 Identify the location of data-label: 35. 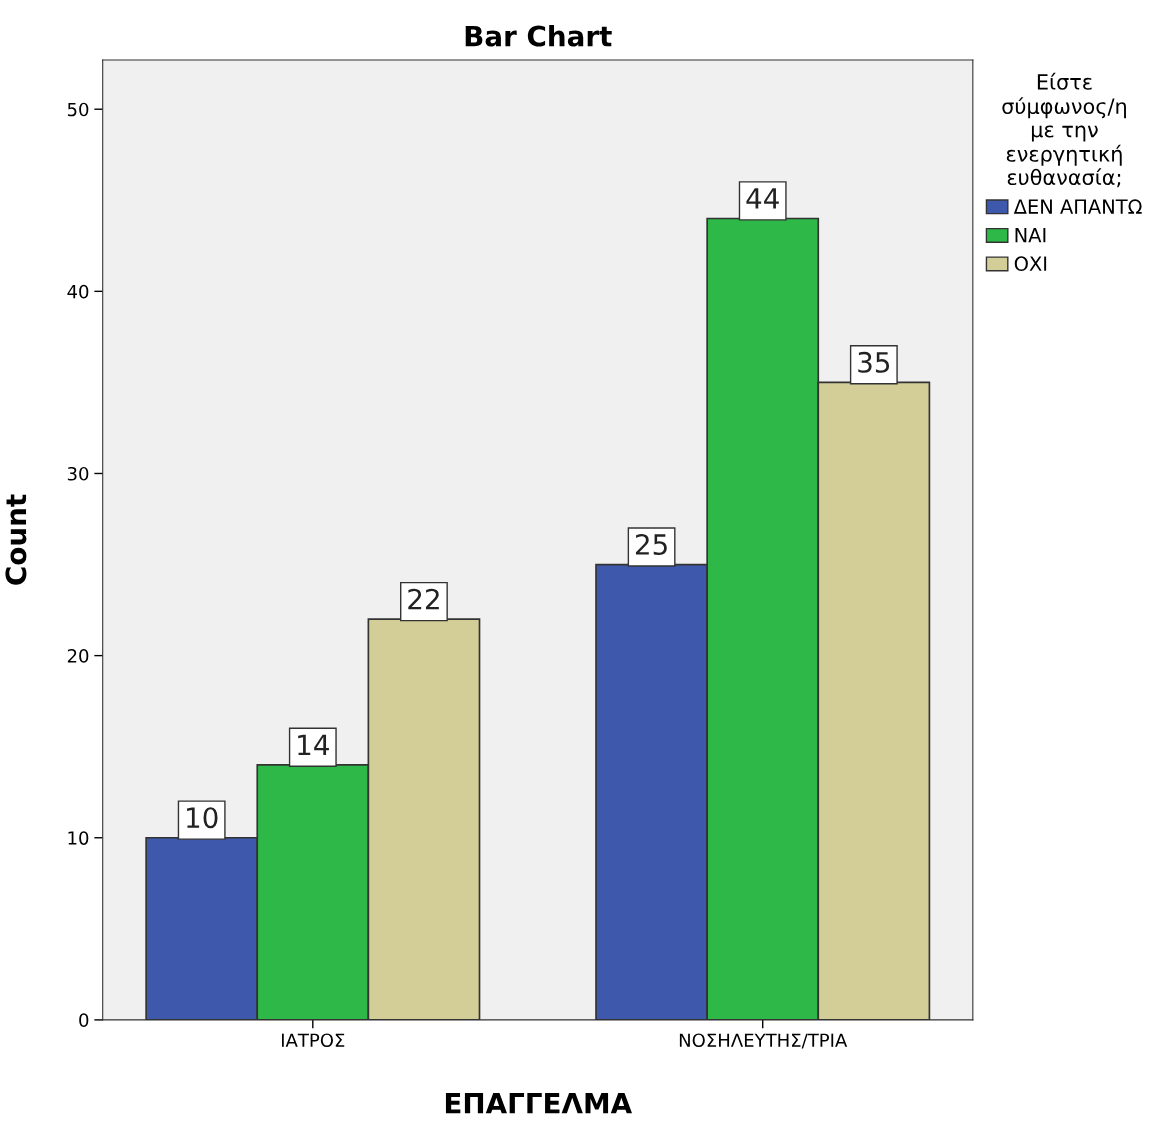
(874, 362).